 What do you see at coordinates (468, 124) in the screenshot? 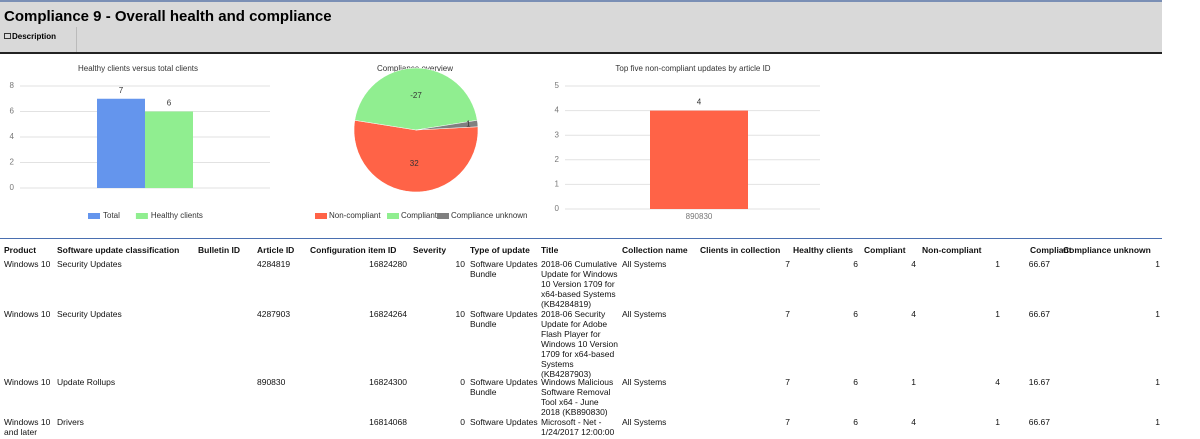
I see `data-label: 1` at bounding box center [468, 124].